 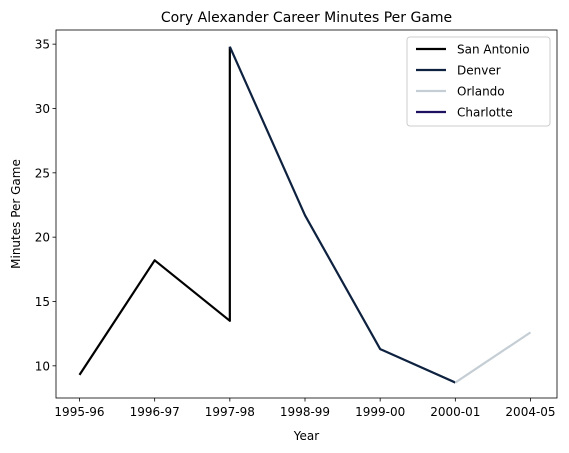 I want to click on y-axis-label: Minutes Per Game, so click(x=16, y=214).